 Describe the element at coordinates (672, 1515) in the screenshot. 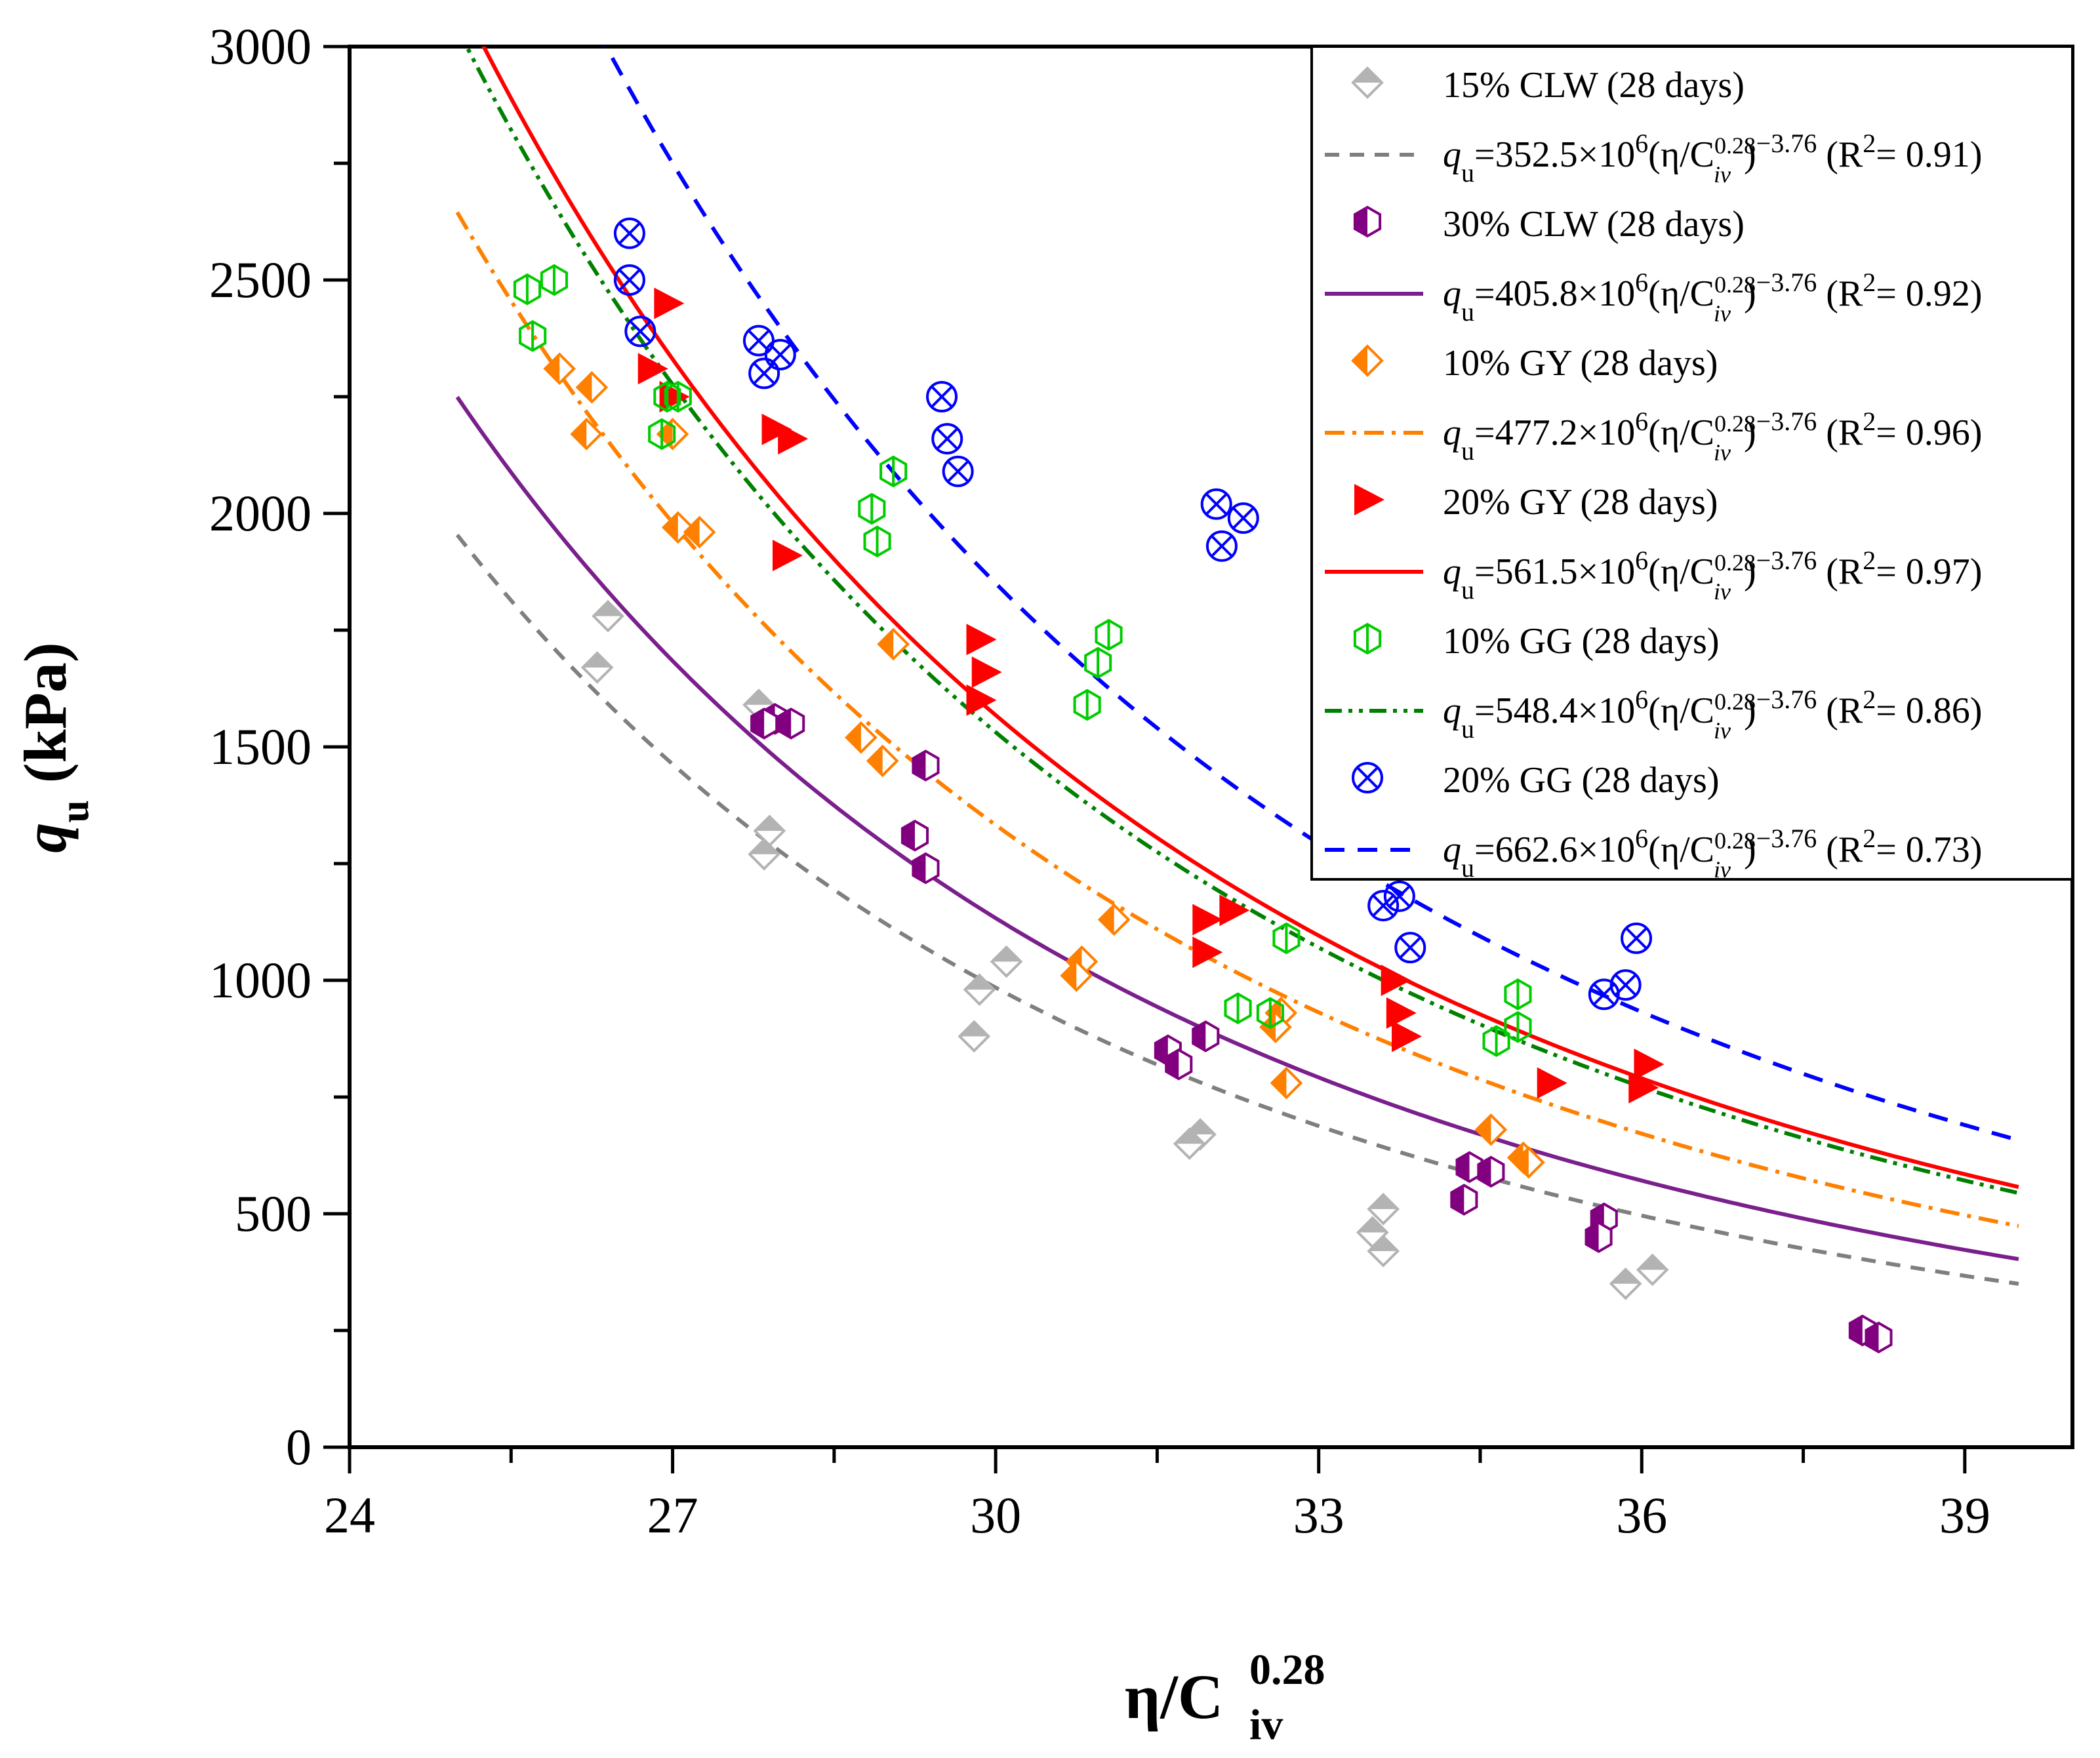

I see `x-tick-label: 27` at that location.